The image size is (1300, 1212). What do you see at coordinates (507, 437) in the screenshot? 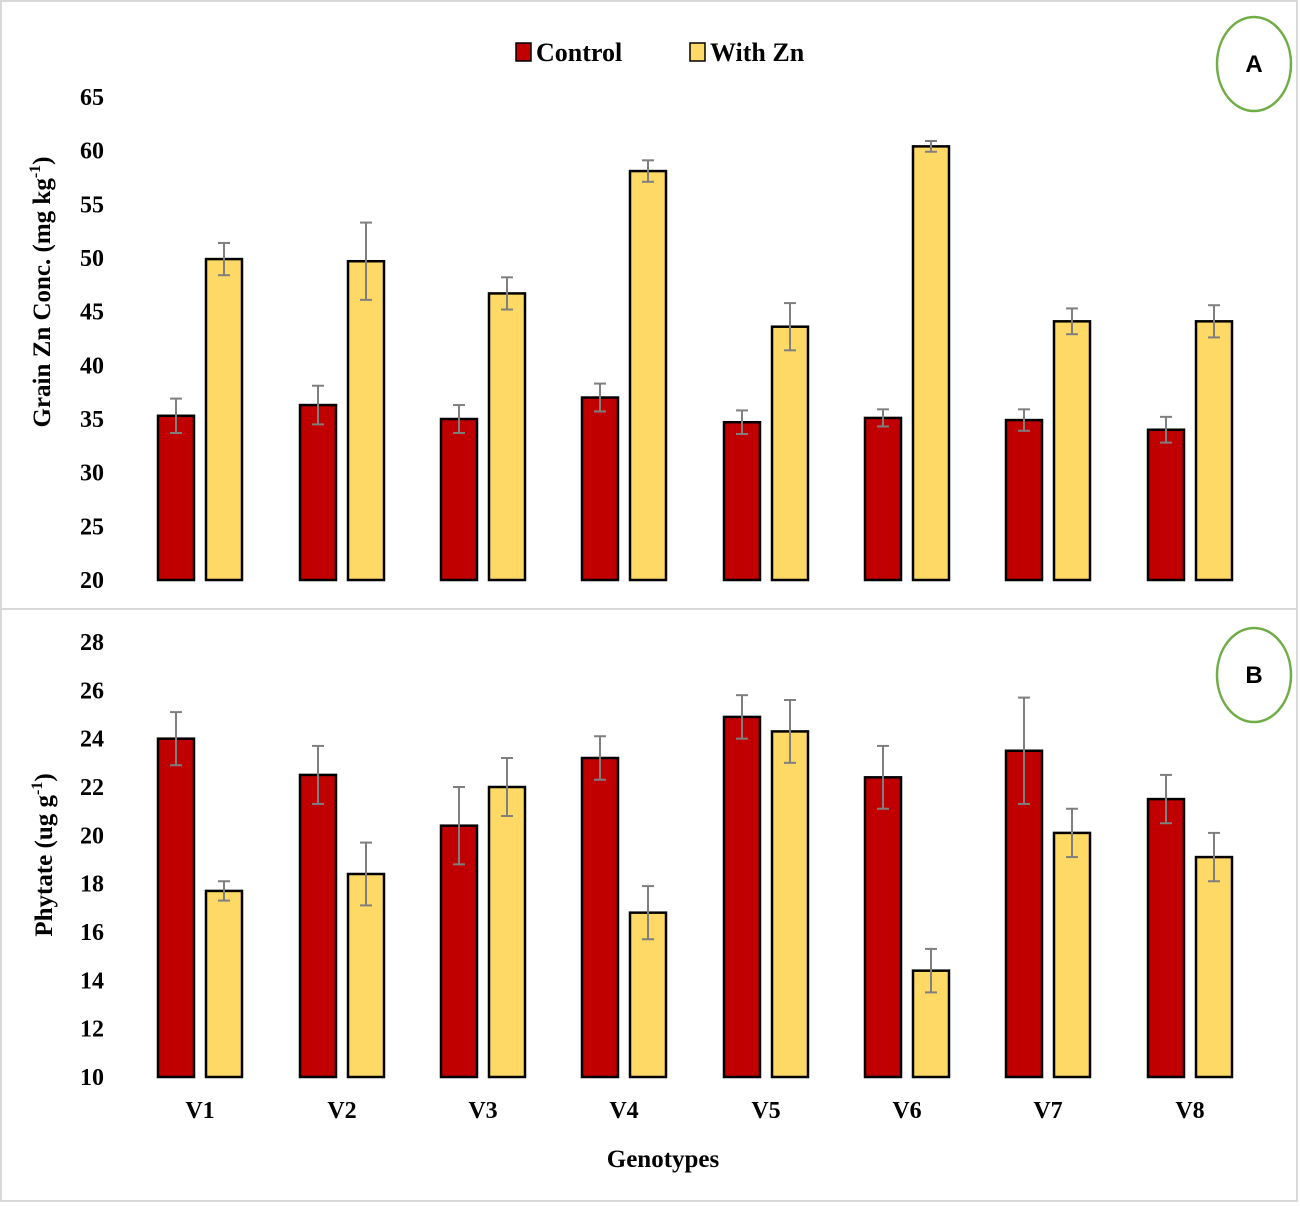
I see `panel-a-bar-with-zn-v3` at bounding box center [507, 437].